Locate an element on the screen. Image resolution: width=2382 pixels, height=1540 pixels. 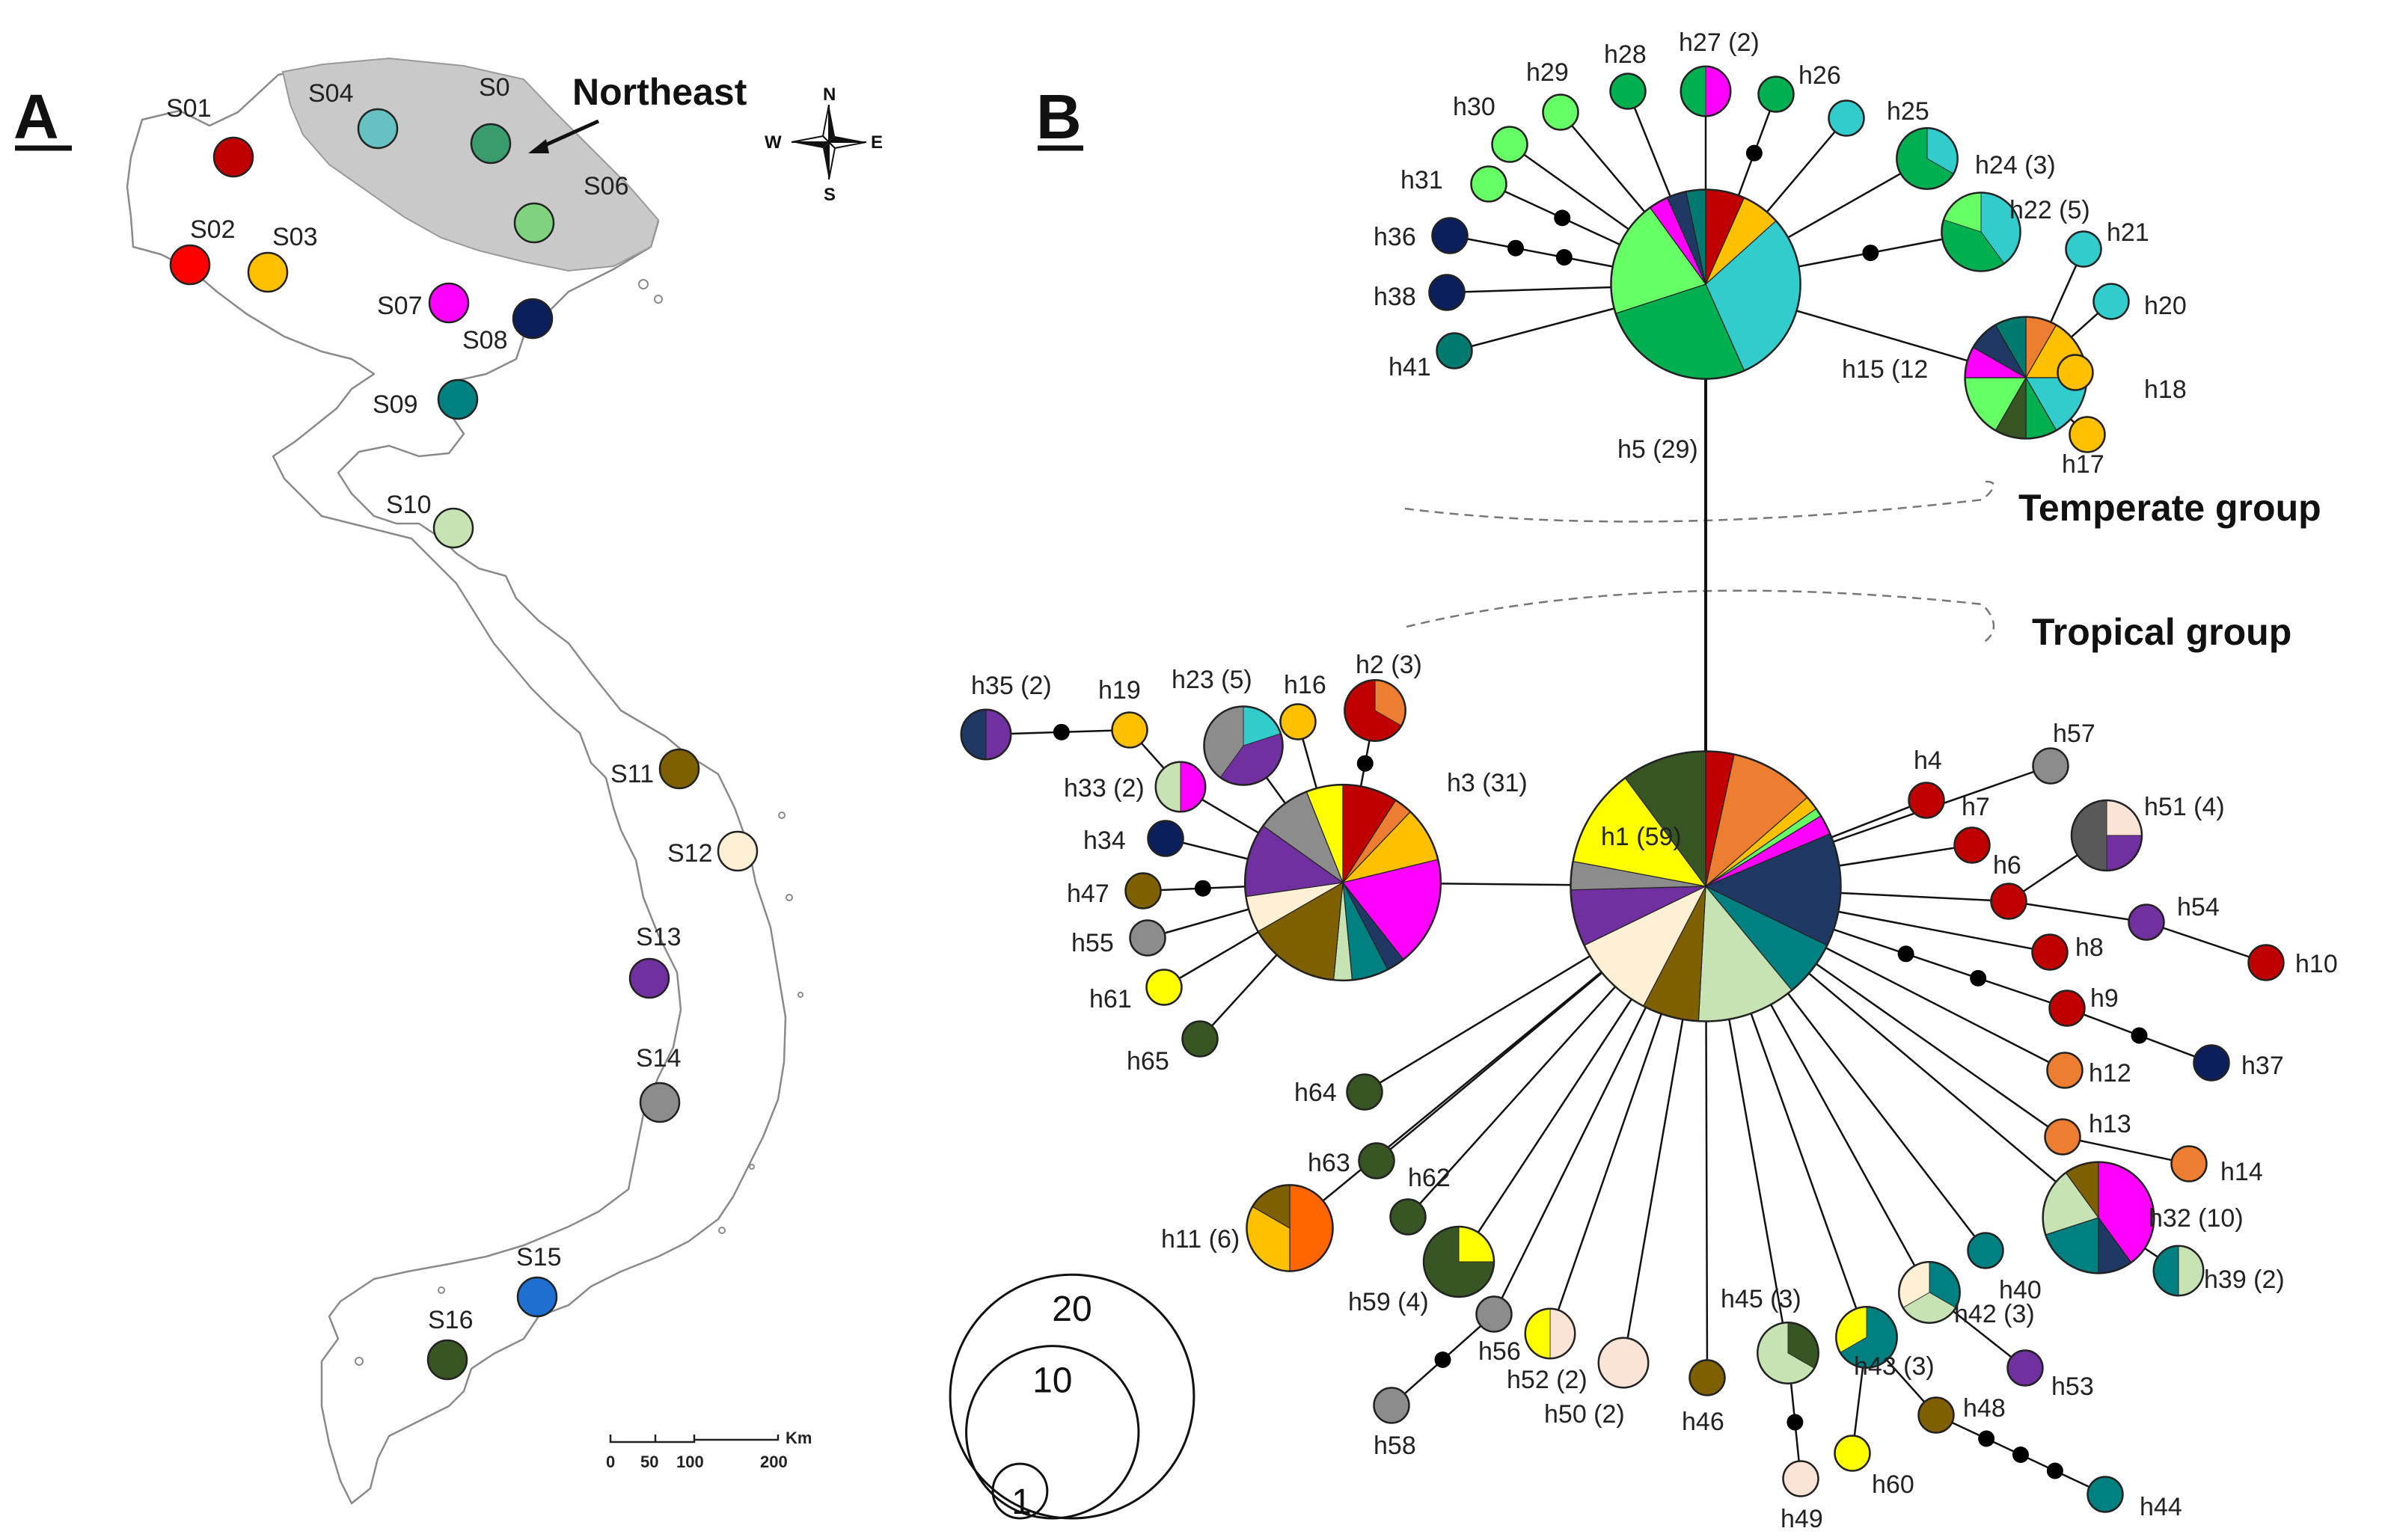
label-h50: h50 (2) is located at coordinates (1584, 1414).